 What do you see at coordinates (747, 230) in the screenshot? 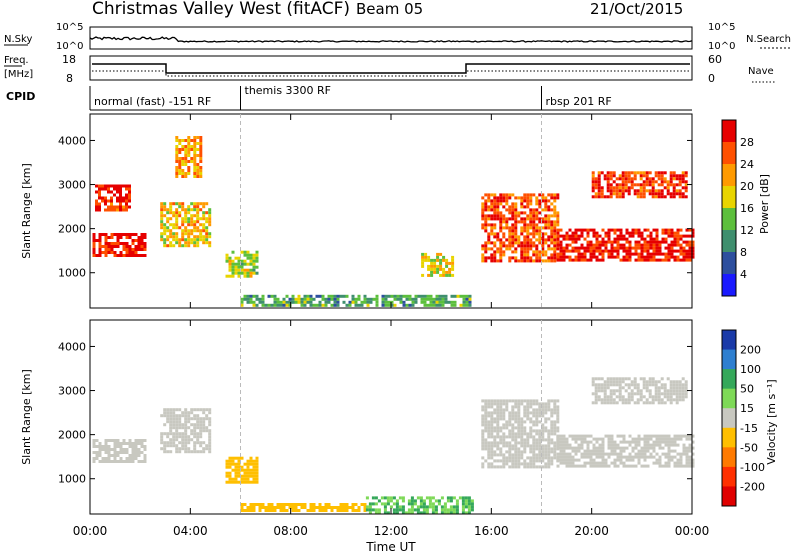
I see `colorbar-tick-label: 12` at bounding box center [747, 230].